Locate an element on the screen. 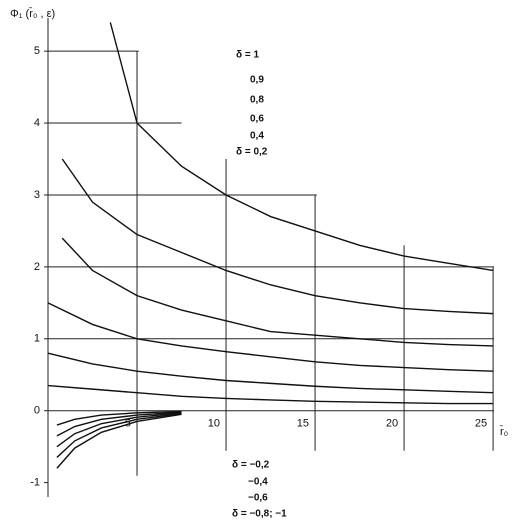  x-tick-label: 15 is located at coordinates (303, 424).